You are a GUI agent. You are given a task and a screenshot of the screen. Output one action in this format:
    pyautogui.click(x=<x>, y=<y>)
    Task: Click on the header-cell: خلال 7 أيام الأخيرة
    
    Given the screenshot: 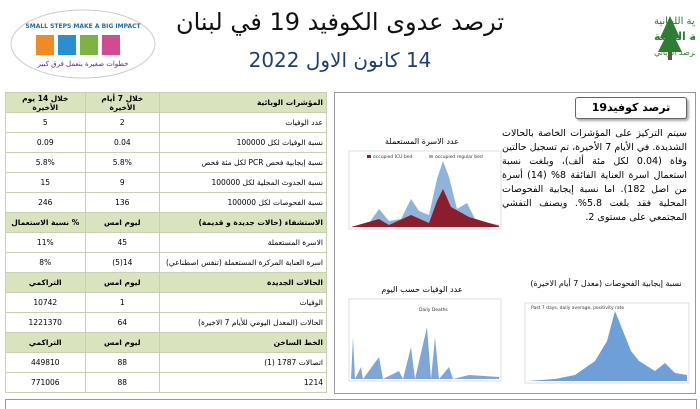 What is the action you would take?
    pyautogui.click(x=122, y=102)
    